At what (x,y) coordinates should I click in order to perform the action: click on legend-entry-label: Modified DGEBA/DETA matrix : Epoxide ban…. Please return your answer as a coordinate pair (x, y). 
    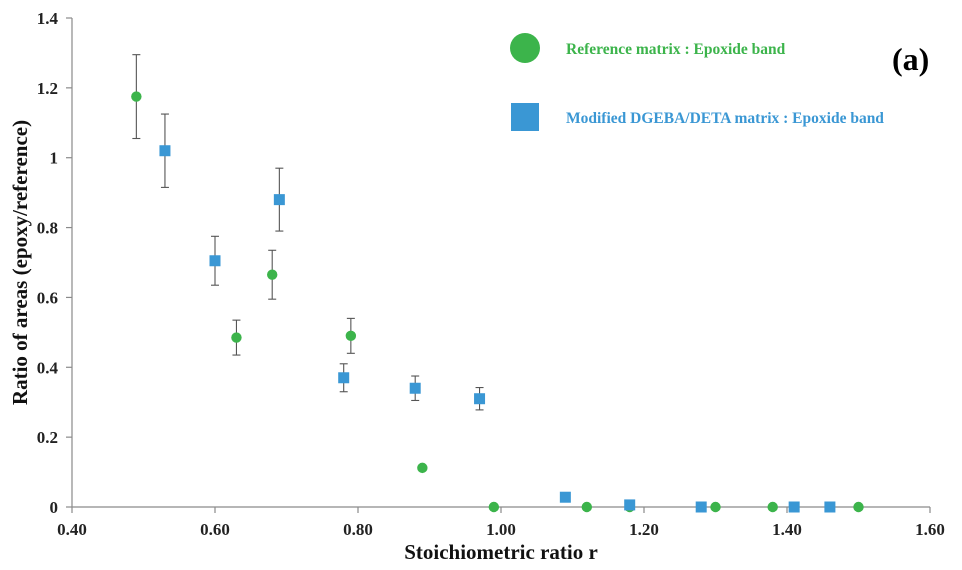
    Looking at the image, I should click on (725, 118).